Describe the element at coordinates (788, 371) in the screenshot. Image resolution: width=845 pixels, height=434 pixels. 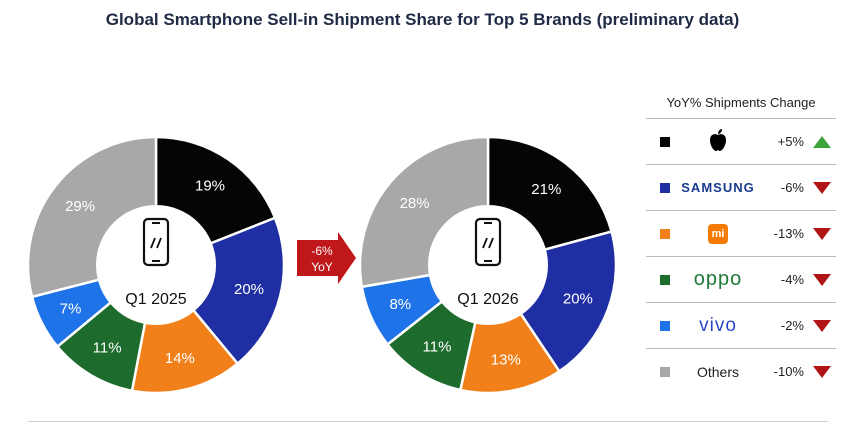
I see `legend-change: -10%` at that location.